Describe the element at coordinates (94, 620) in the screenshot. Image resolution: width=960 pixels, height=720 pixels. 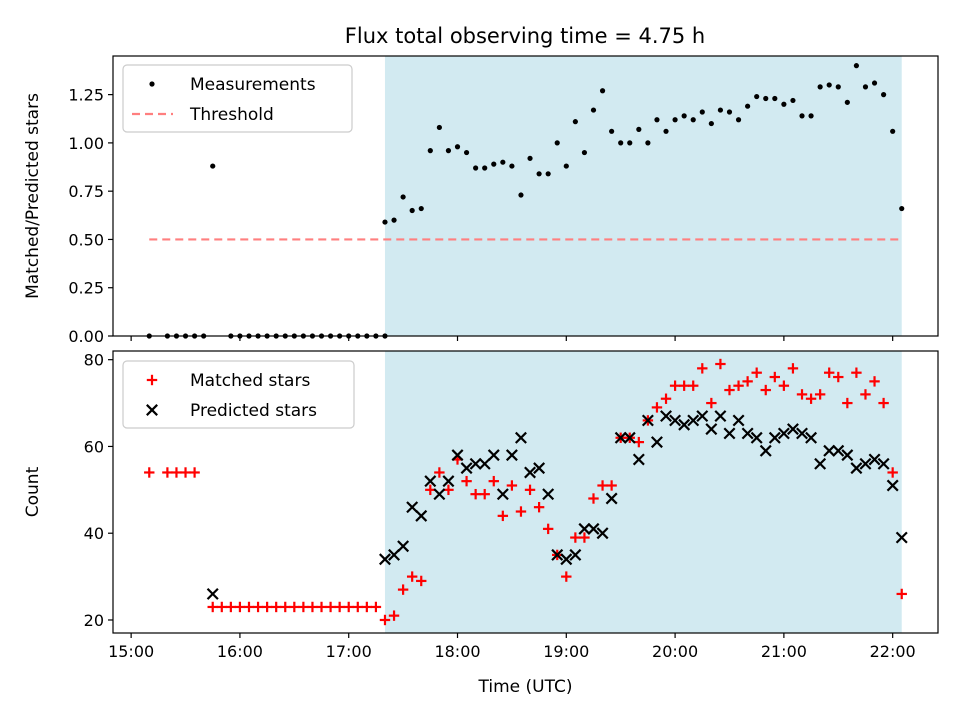
I see `y-tick-label: 20` at that location.